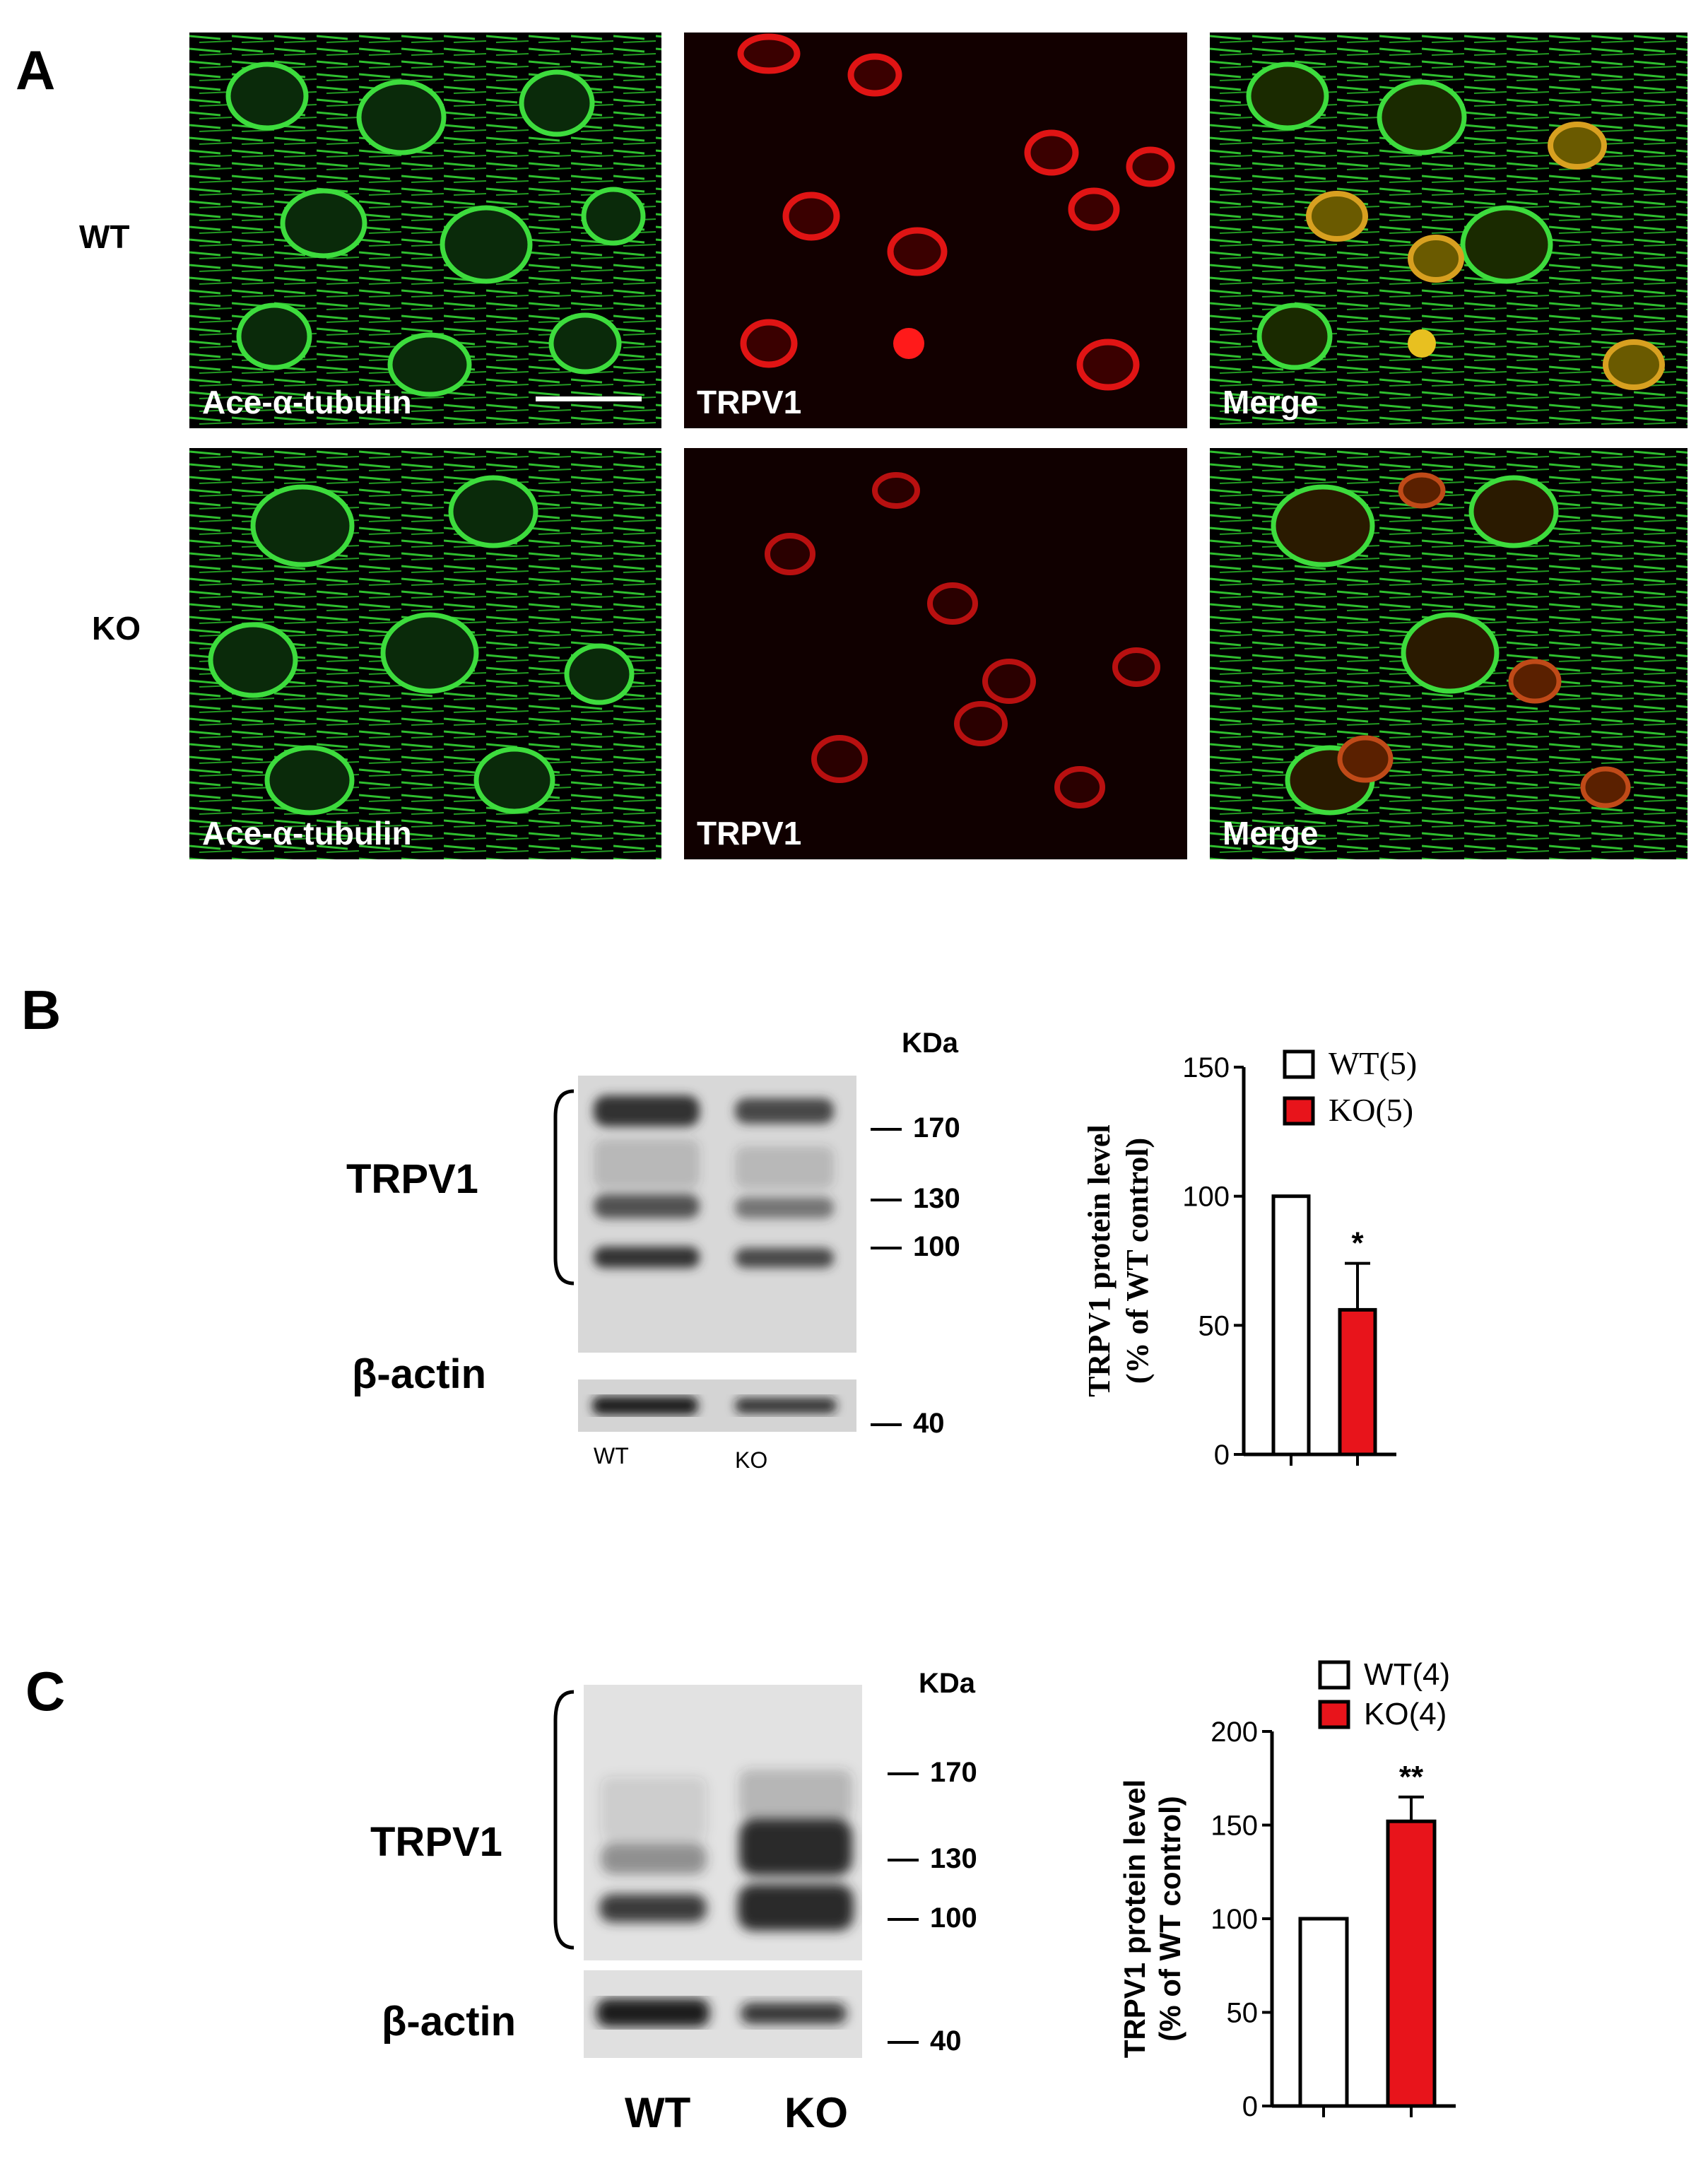 This screenshot has height=2159, width=1708. I want to click on panel-b-letter: B, so click(41, 1010).